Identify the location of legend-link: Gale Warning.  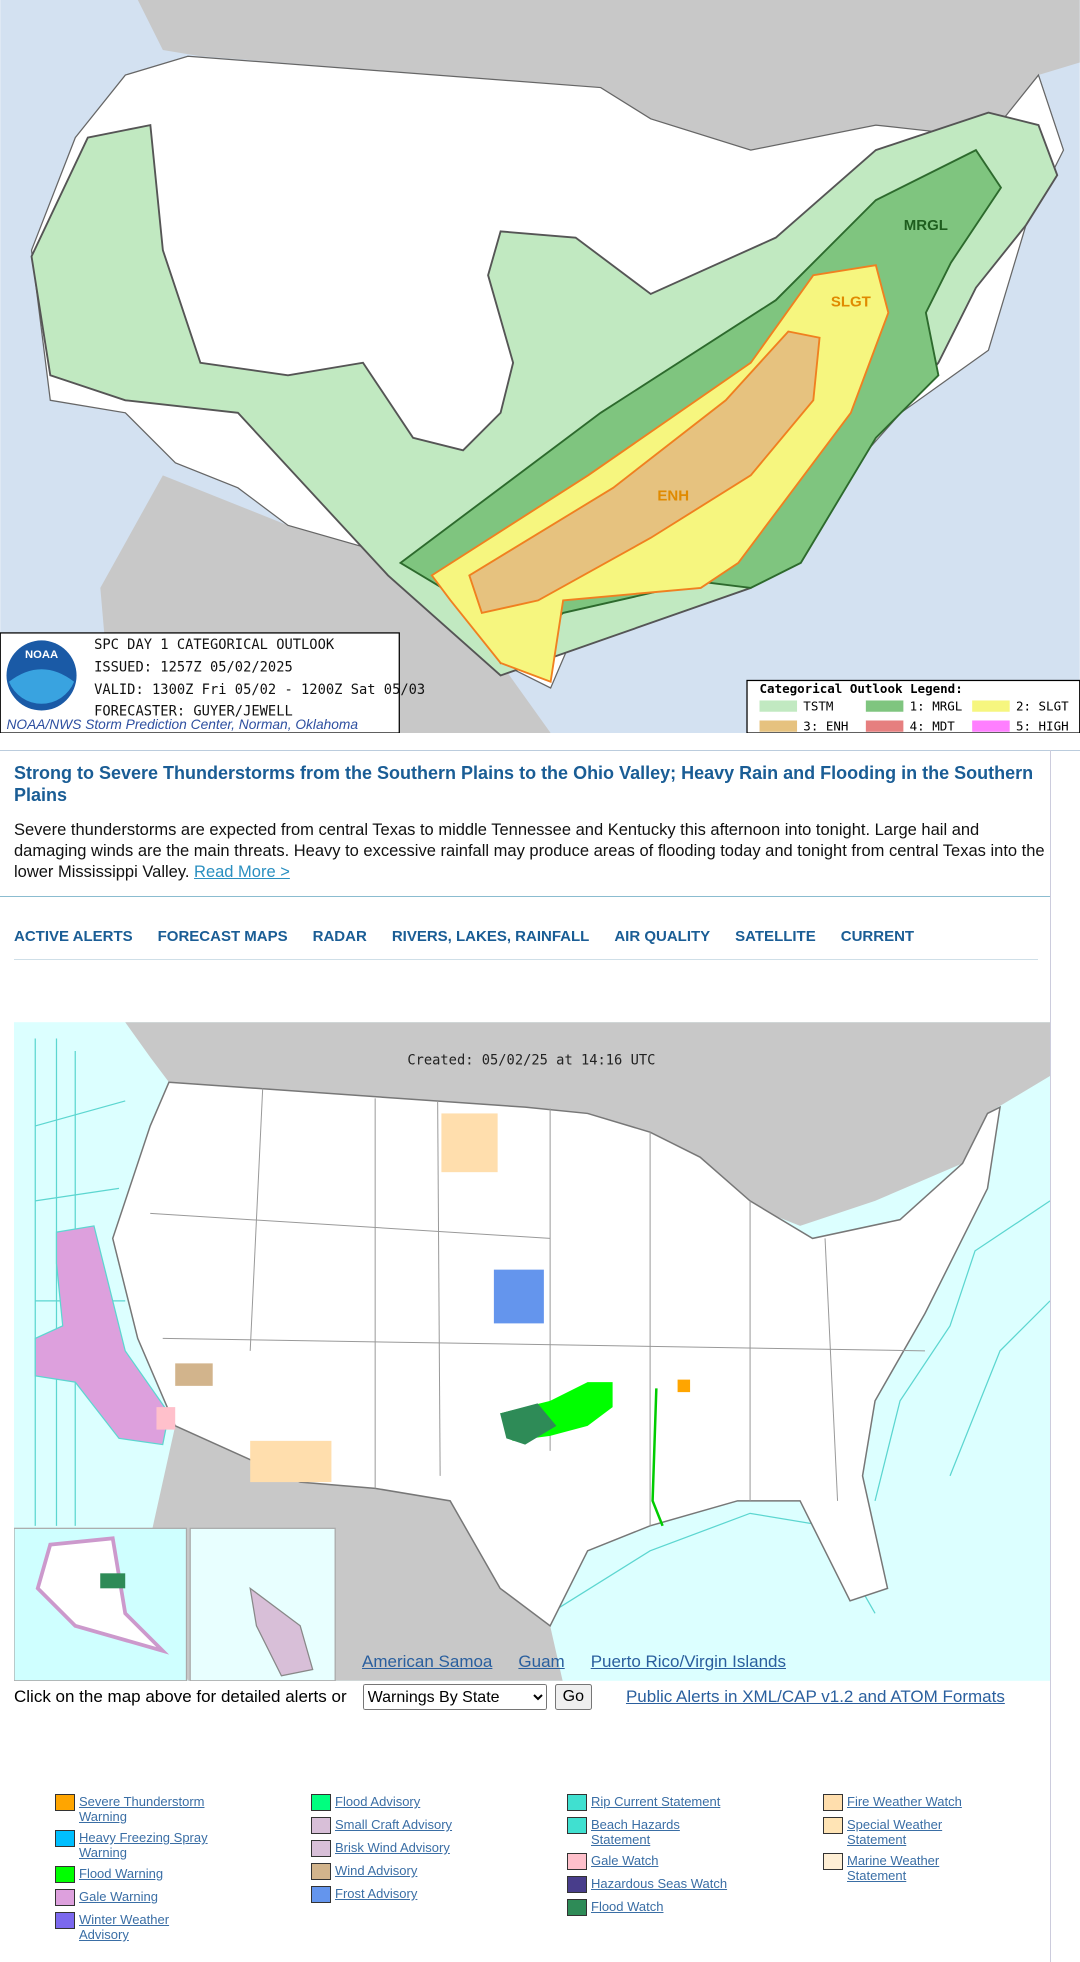
(118, 1896).